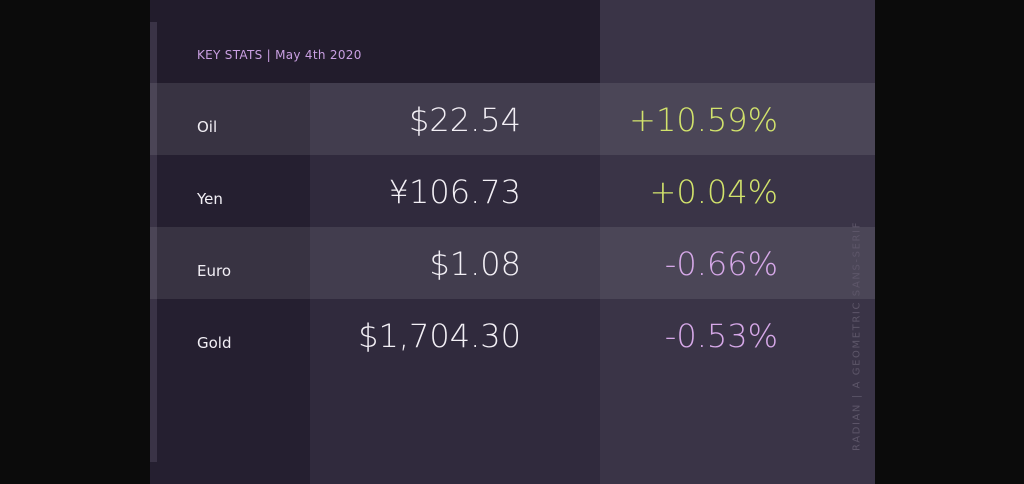 The height and width of the screenshot is (484, 1024). I want to click on table-row: Gold $1,704.30 -0.53%, so click(512, 335).